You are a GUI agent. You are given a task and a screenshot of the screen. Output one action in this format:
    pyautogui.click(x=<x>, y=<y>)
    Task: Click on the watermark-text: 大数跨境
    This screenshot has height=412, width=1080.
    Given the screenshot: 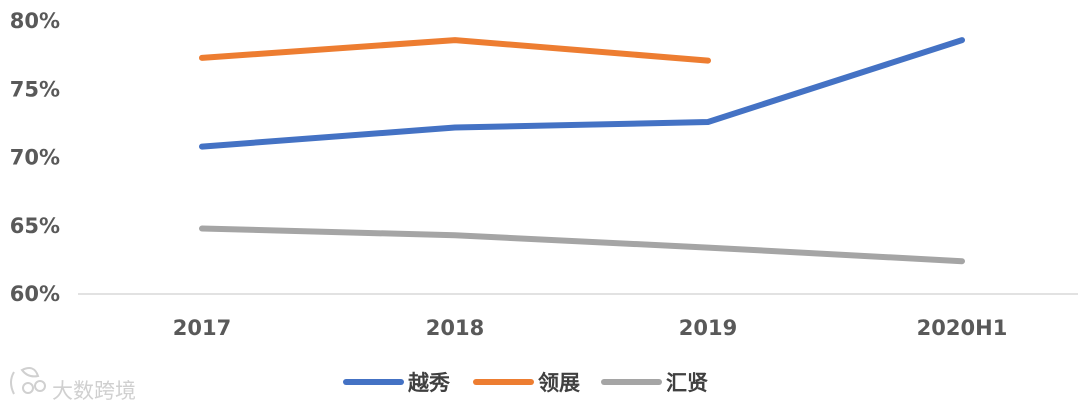 What is the action you would take?
    pyautogui.click(x=94, y=391)
    